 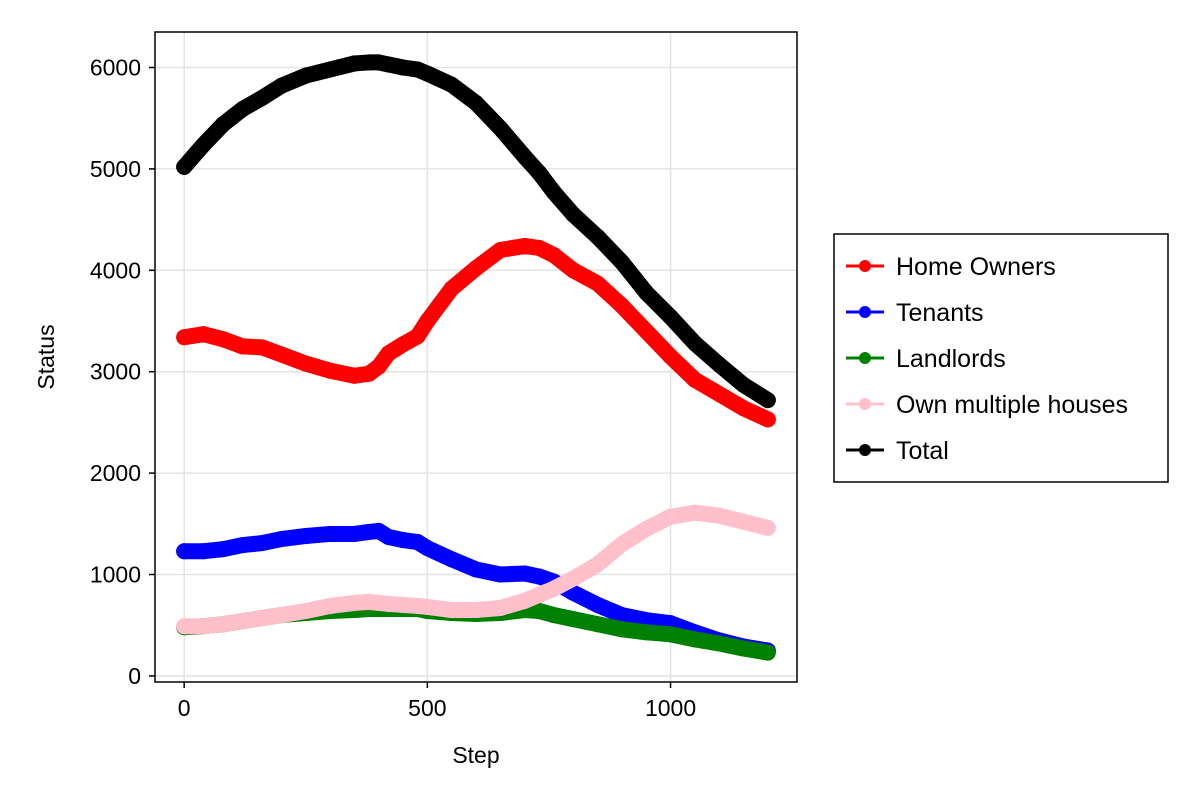 I want to click on legend-item: Tenants, so click(x=915, y=313).